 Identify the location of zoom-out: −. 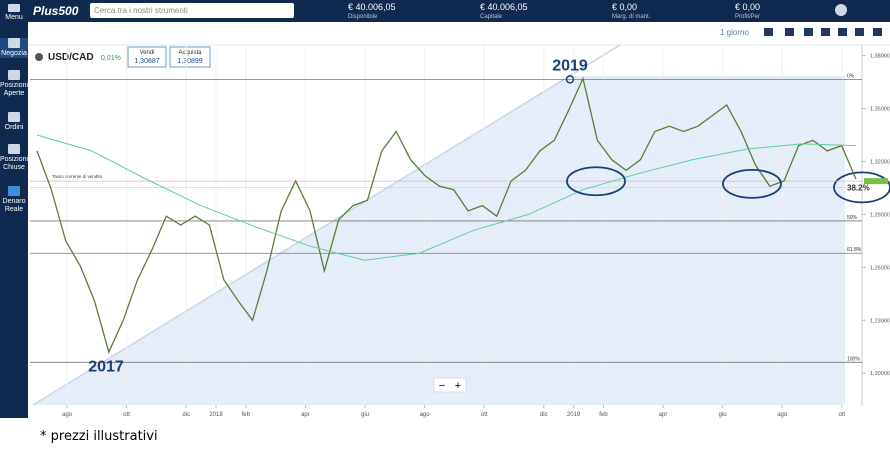
(442, 386).